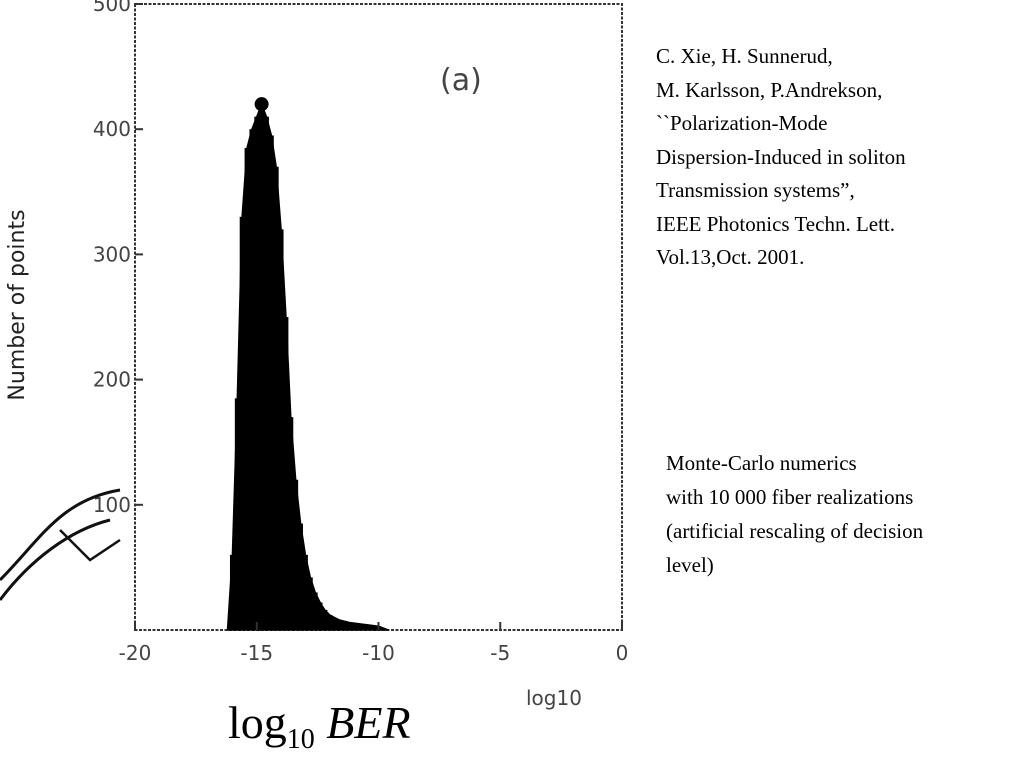 This screenshot has width=1024, height=768. I want to click on x-axis-label-scan: log10, so click(554, 698).